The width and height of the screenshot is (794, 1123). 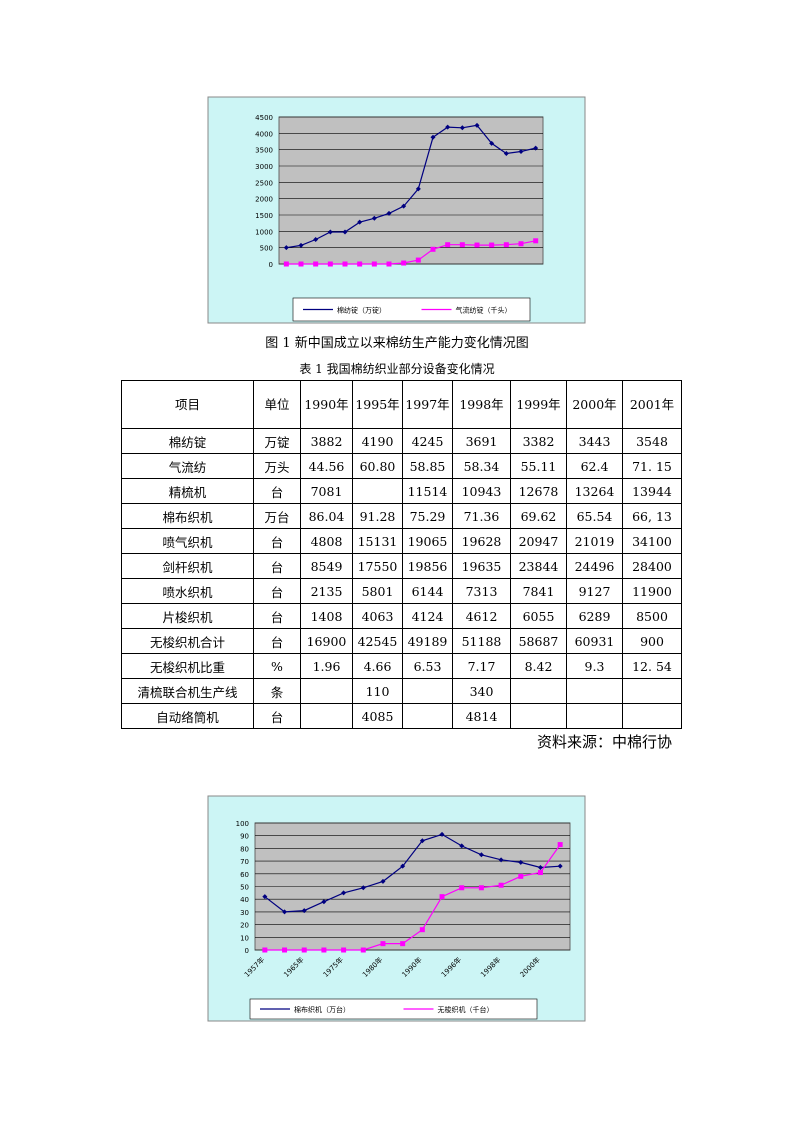 What do you see at coordinates (412, 897) in the screenshot?
I see `series-line` at bounding box center [412, 897].